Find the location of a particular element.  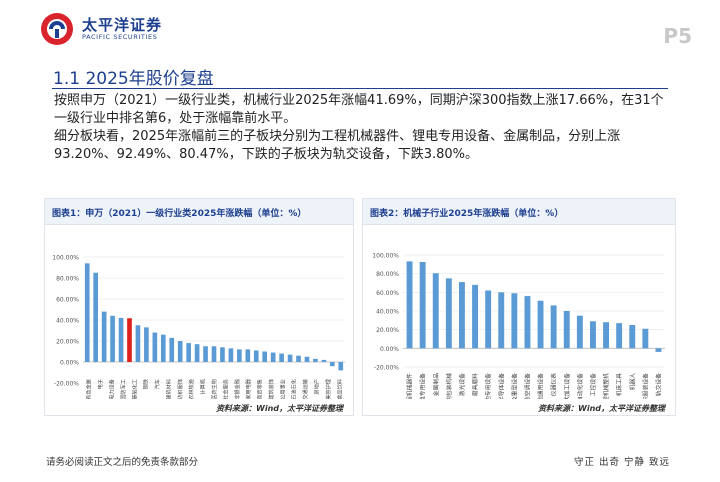

chart2-category-label: 仪器仪表 is located at coordinates (554, 384).